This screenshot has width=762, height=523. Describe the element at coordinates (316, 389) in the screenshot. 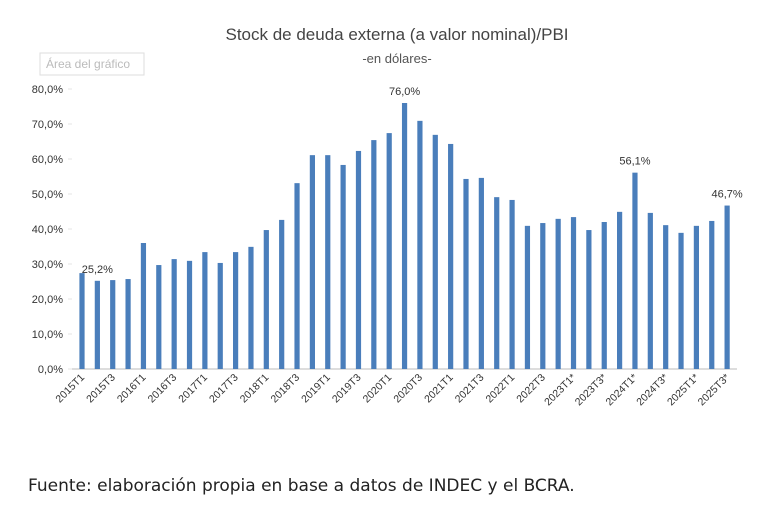

I see `x-tick-label: 2019T1` at that location.